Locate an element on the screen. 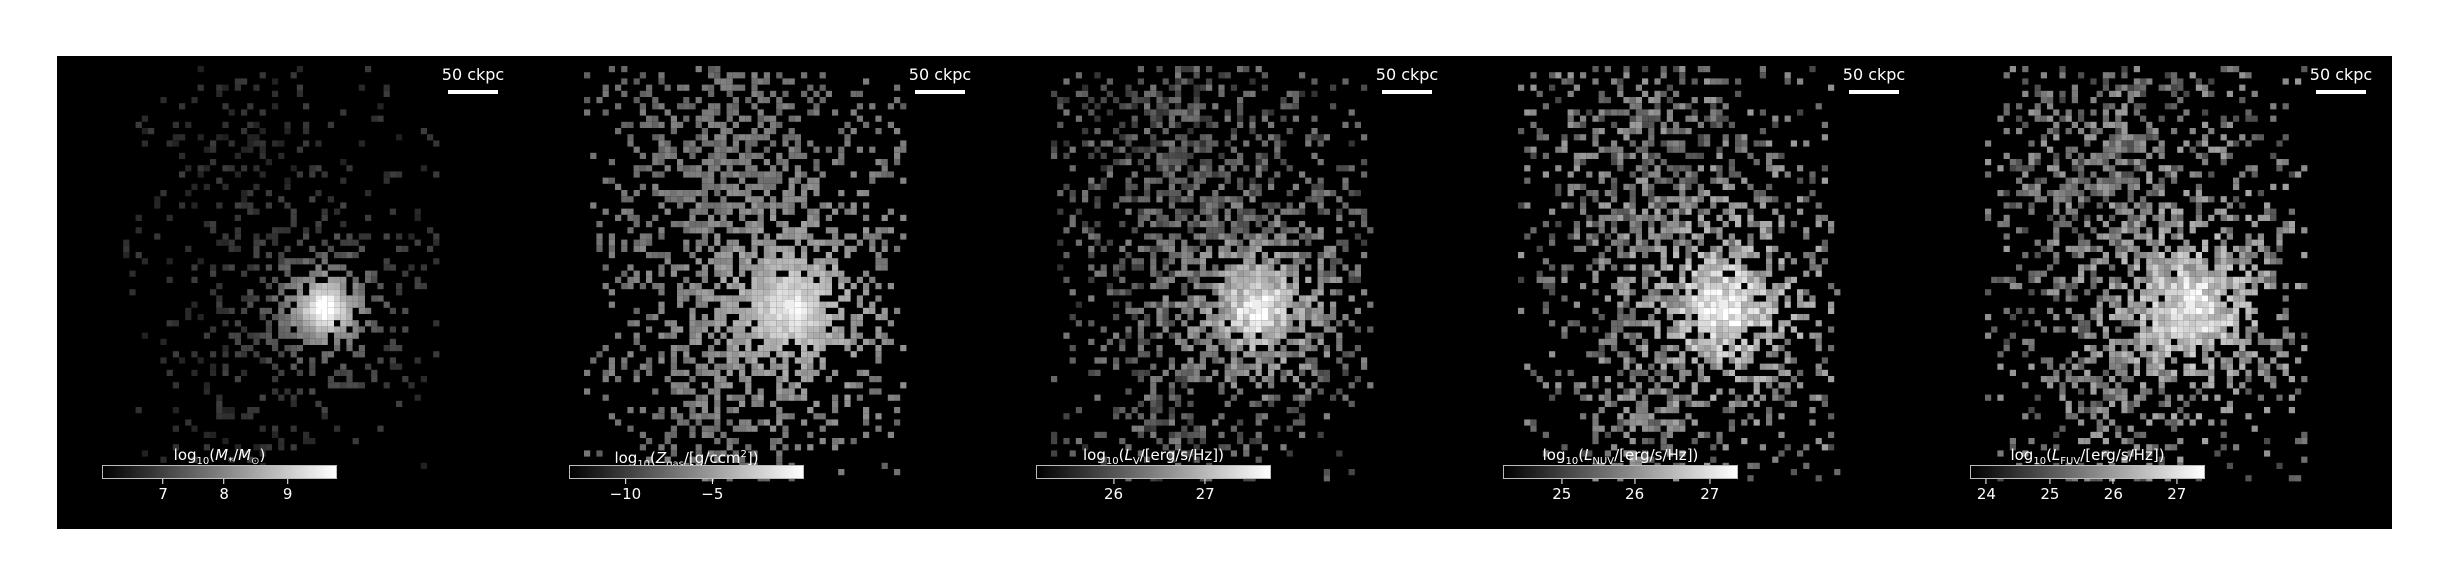 This screenshot has height=584, width=2444. colorbar-tick: 7 is located at coordinates (163, 491).